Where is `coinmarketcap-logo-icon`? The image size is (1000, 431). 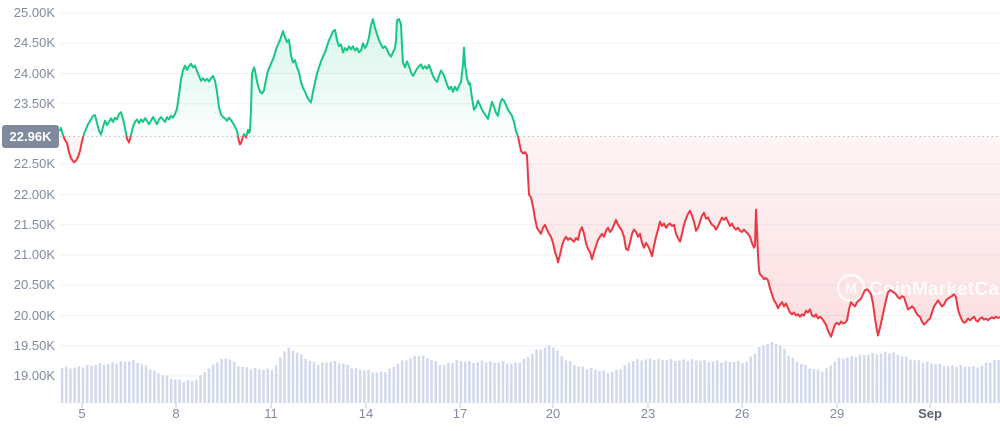 coinmarketcap-logo-icon is located at coordinates (851, 288).